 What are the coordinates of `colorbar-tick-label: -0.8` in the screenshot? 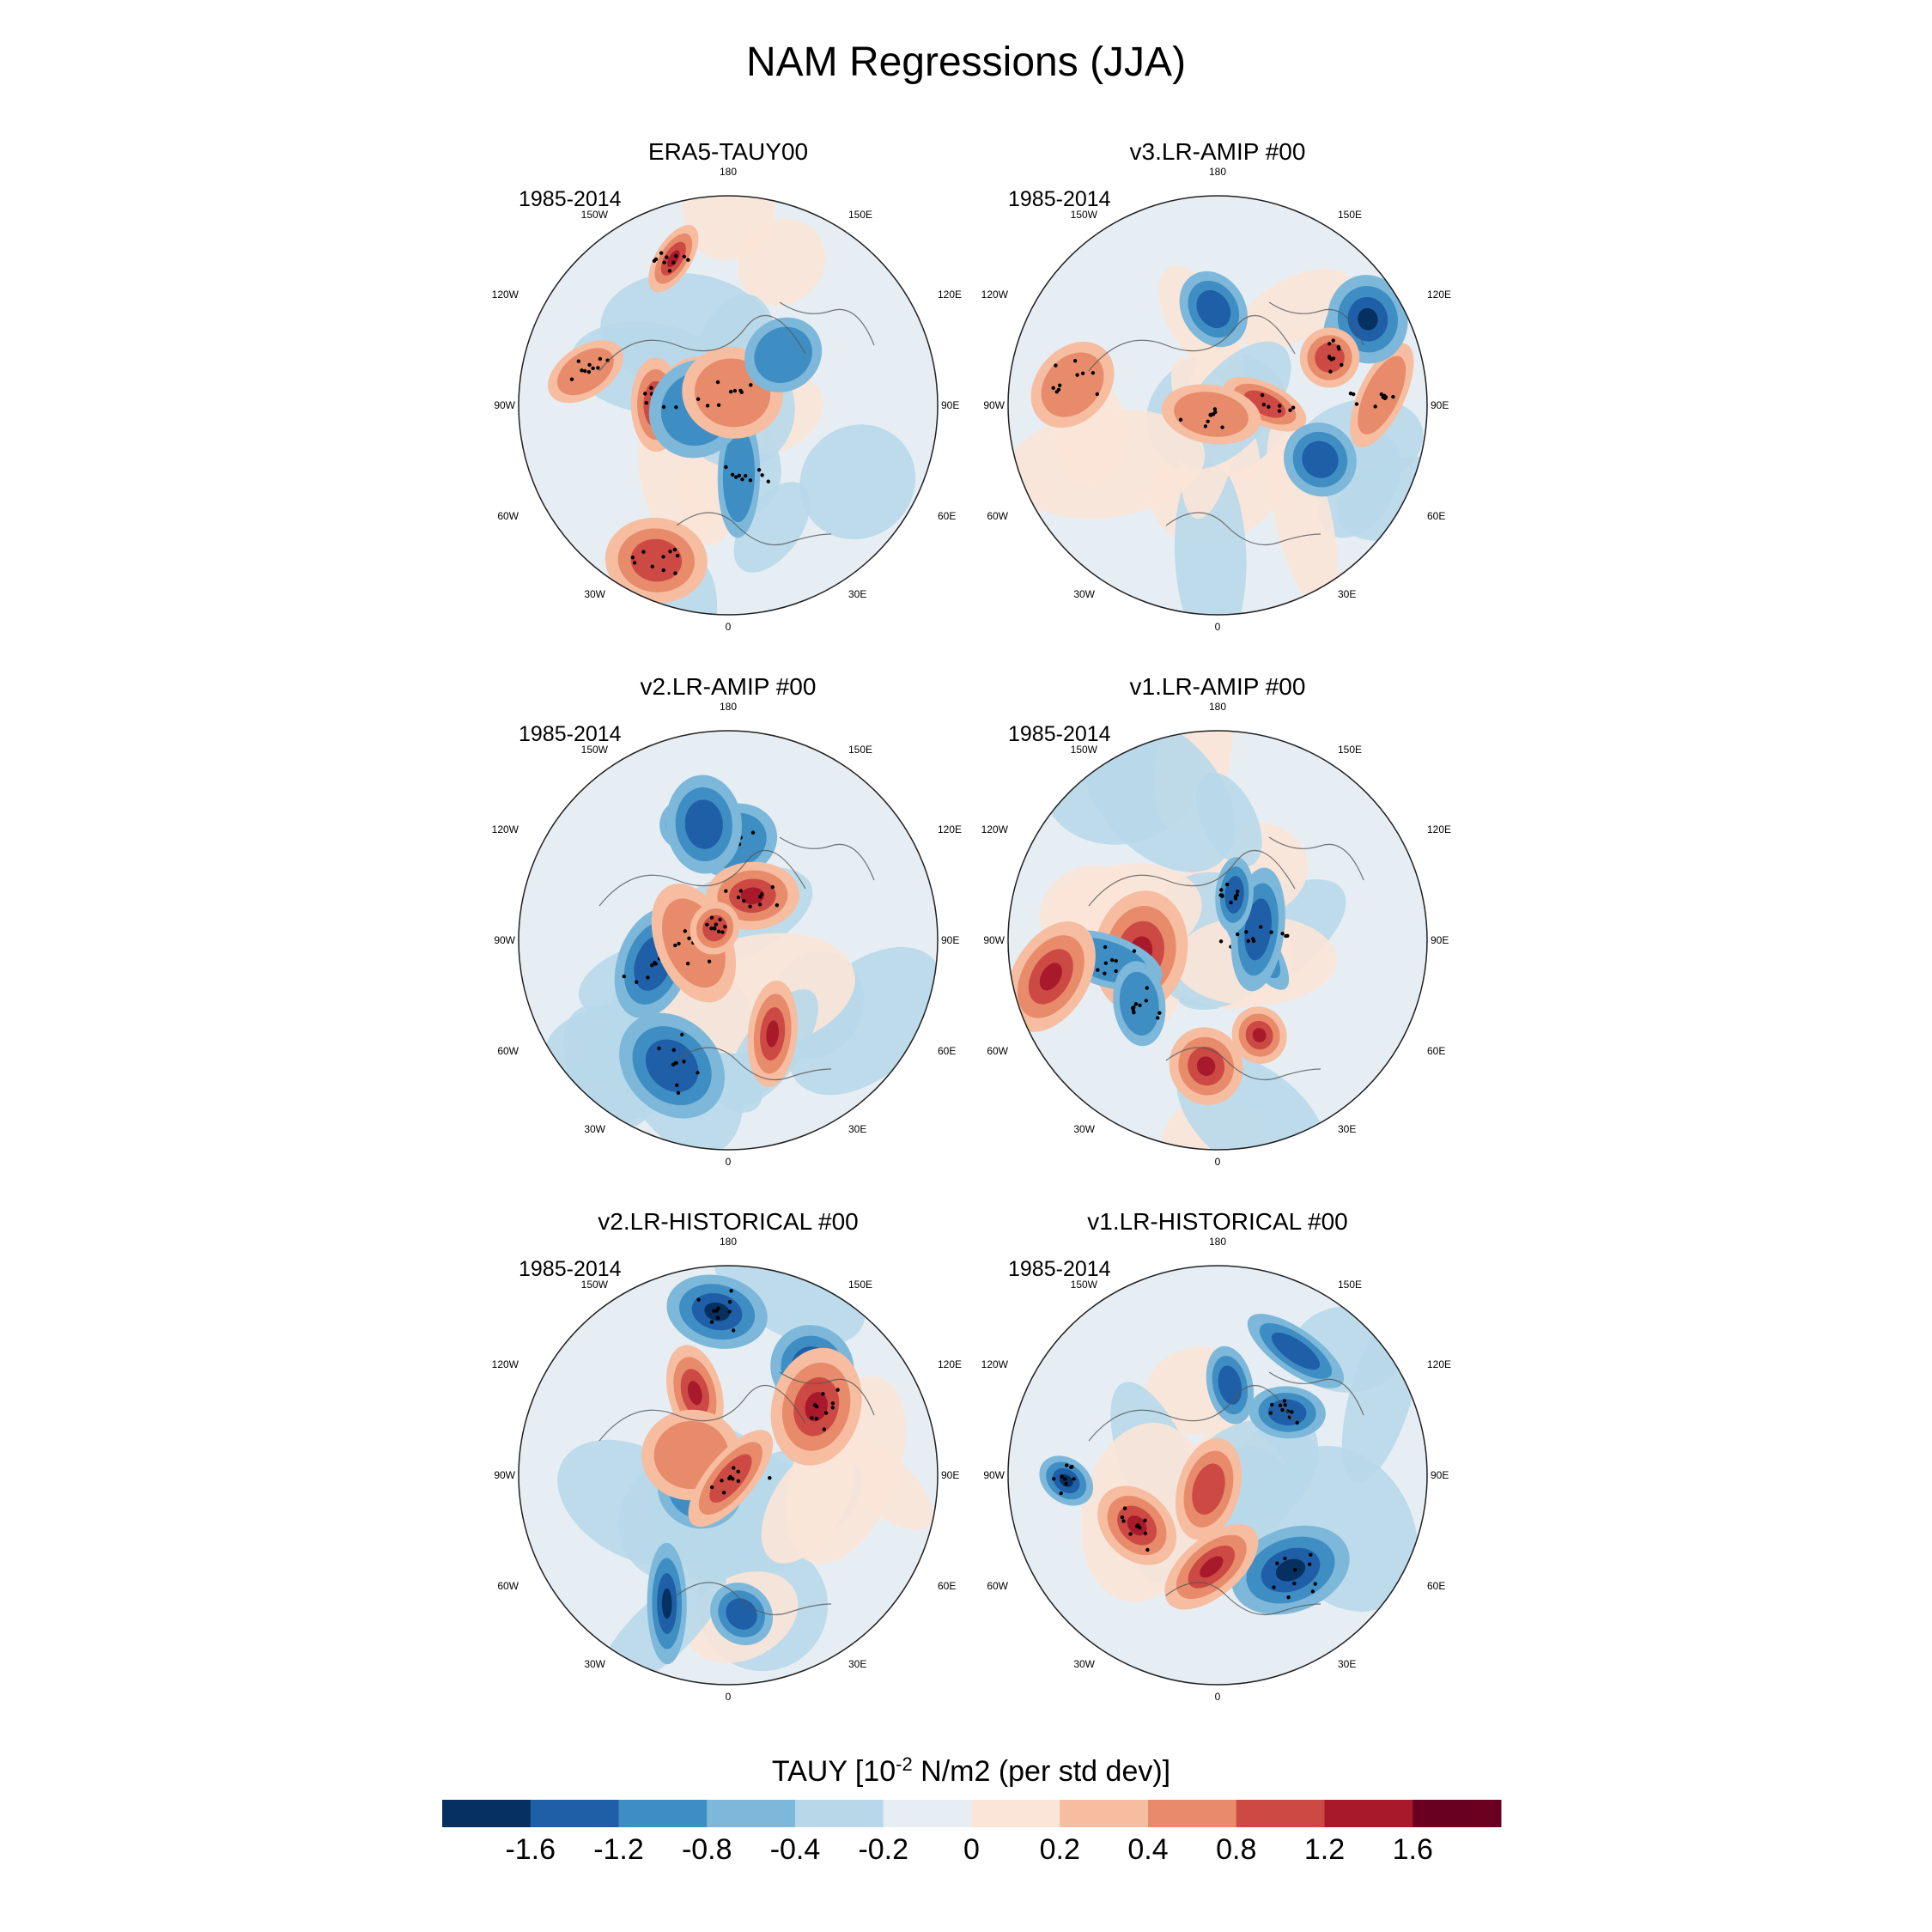 It's located at (707, 1850).